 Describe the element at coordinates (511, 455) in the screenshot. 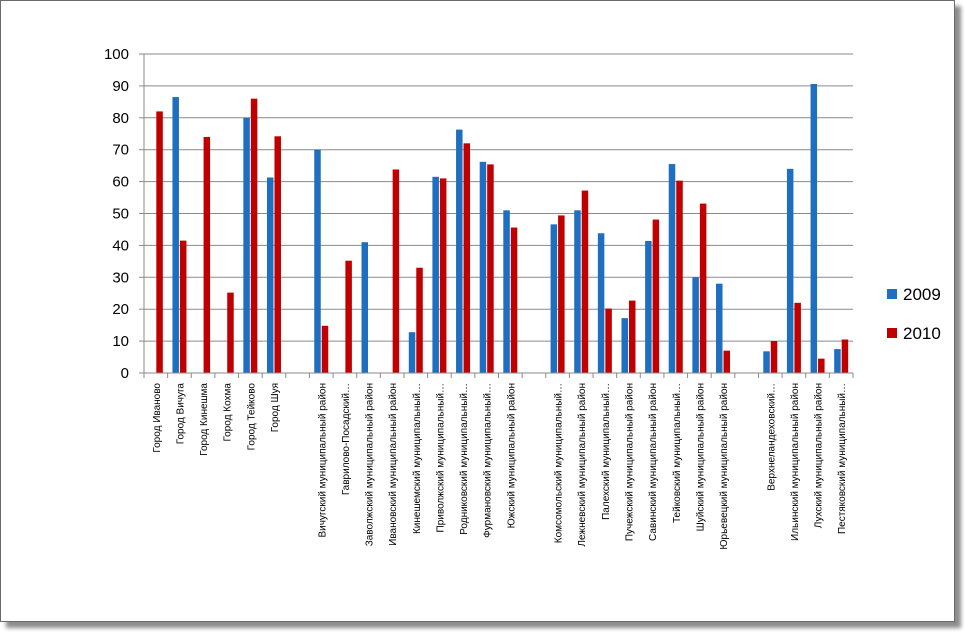

I see `x-tick-label: Южский муниципальный район` at that location.